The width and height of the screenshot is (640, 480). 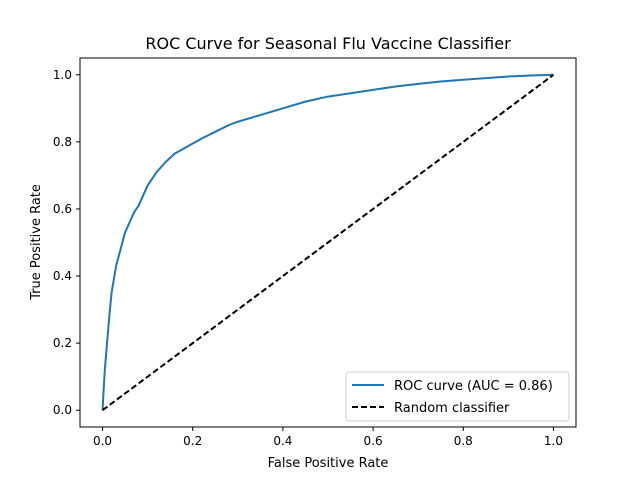 I want to click on x-tick-label: 1.0, so click(x=553, y=441).